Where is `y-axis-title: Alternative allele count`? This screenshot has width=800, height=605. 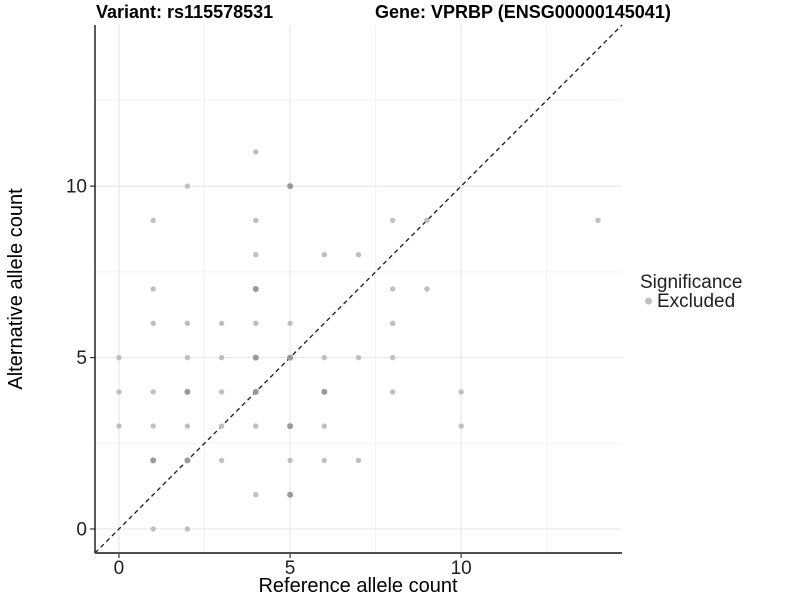
y-axis-title: Alternative allele count is located at coordinates (16, 289).